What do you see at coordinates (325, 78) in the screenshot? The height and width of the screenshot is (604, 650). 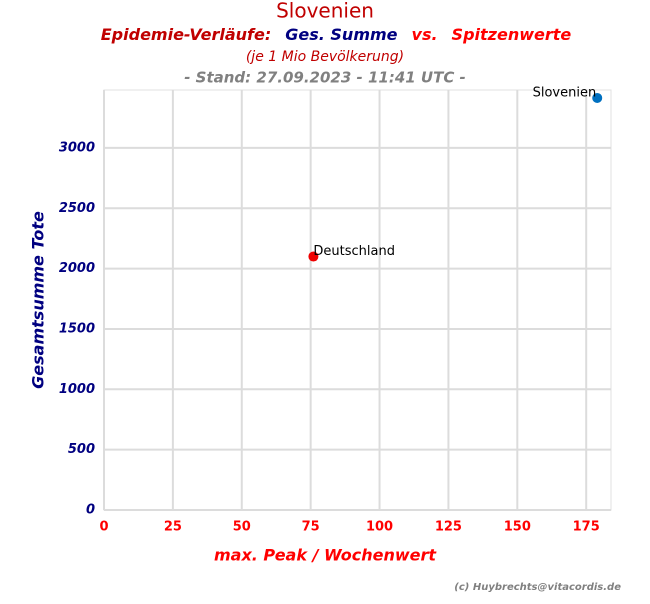 I see `chart-stand: - Stand: 27.09.2023 - 11:41 UTC -` at bounding box center [325, 78].